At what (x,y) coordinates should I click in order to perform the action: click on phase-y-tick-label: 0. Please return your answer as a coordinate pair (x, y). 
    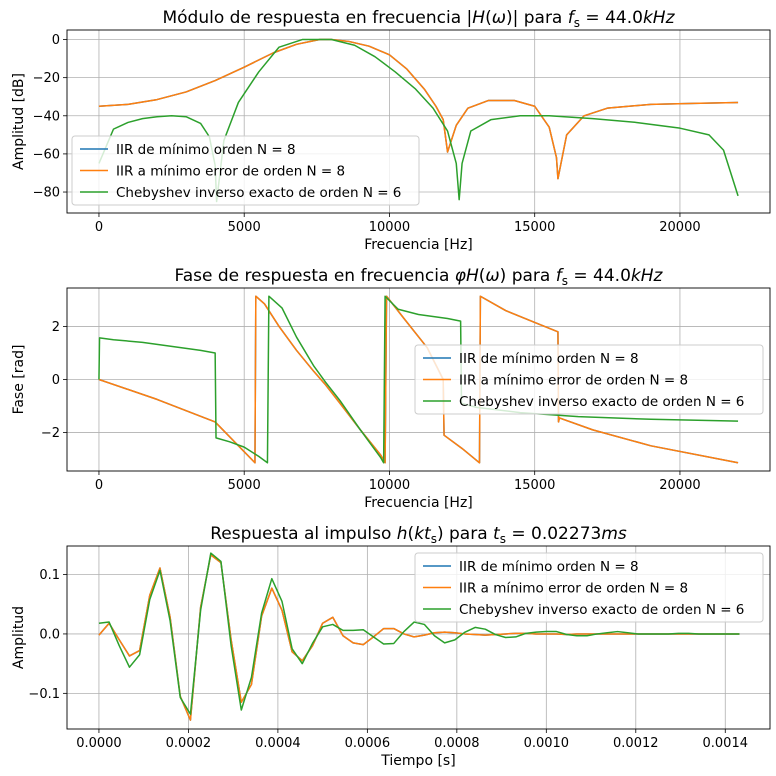
    Looking at the image, I should click on (56, 380).